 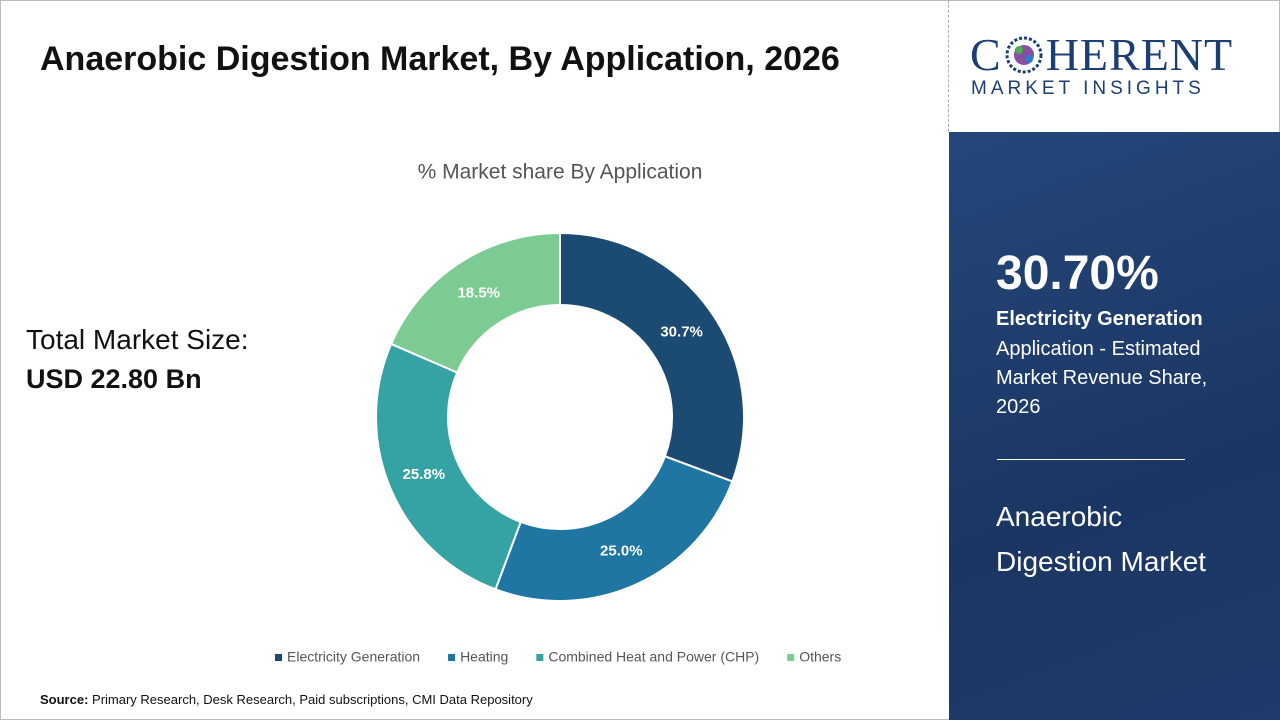 What do you see at coordinates (1099, 319) in the screenshot?
I see `highlight-segment: Electricity Generation` at bounding box center [1099, 319].